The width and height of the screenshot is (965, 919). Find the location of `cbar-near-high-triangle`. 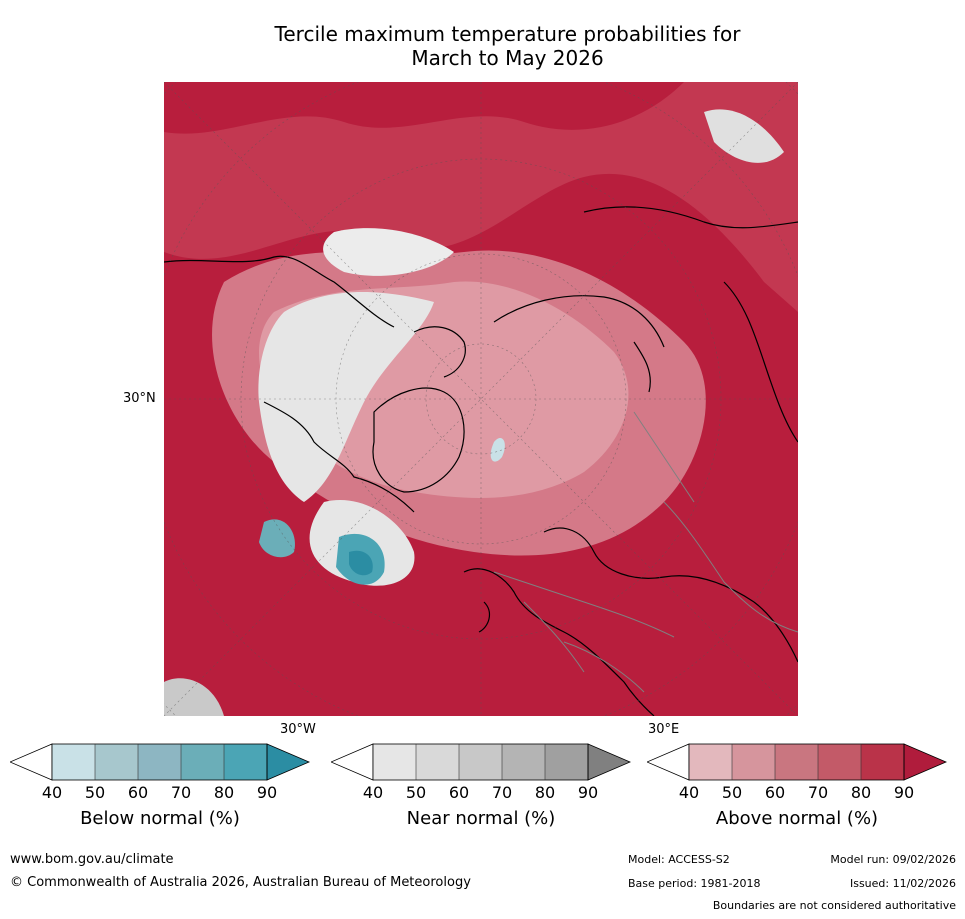

cbar-near-high-triangle is located at coordinates (609, 762).